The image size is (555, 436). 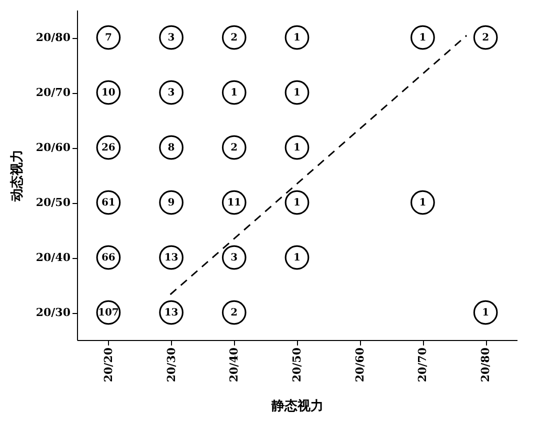 I want to click on y-tick-label: 20/40, so click(x=53, y=257).